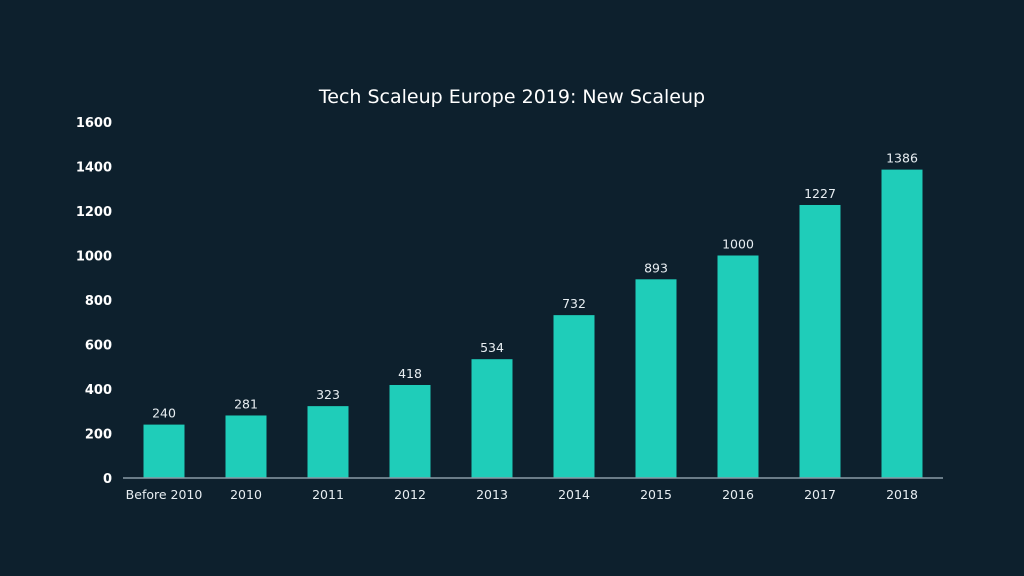  What do you see at coordinates (246, 403) in the screenshot?
I see `data-label: 281` at bounding box center [246, 403].